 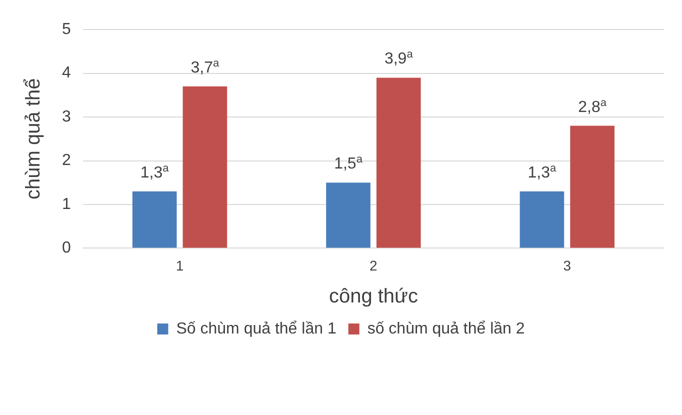 What do you see at coordinates (66, 161) in the screenshot?
I see `y-tick-label: 2` at bounding box center [66, 161].